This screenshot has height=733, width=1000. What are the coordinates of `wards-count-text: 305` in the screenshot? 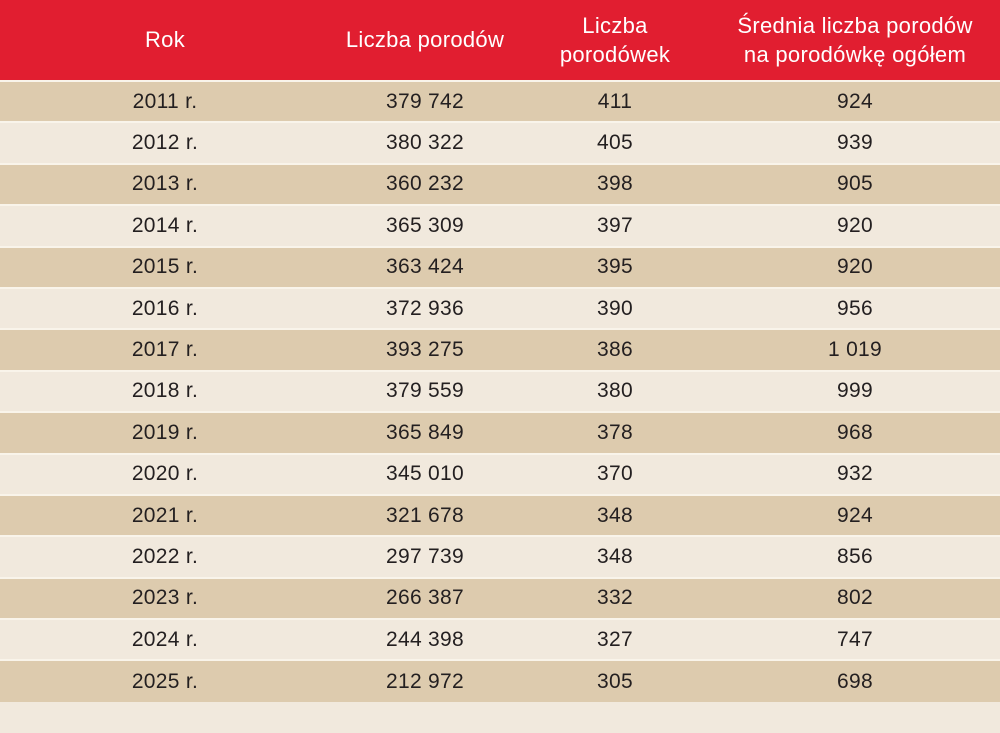 It's located at (615, 681).